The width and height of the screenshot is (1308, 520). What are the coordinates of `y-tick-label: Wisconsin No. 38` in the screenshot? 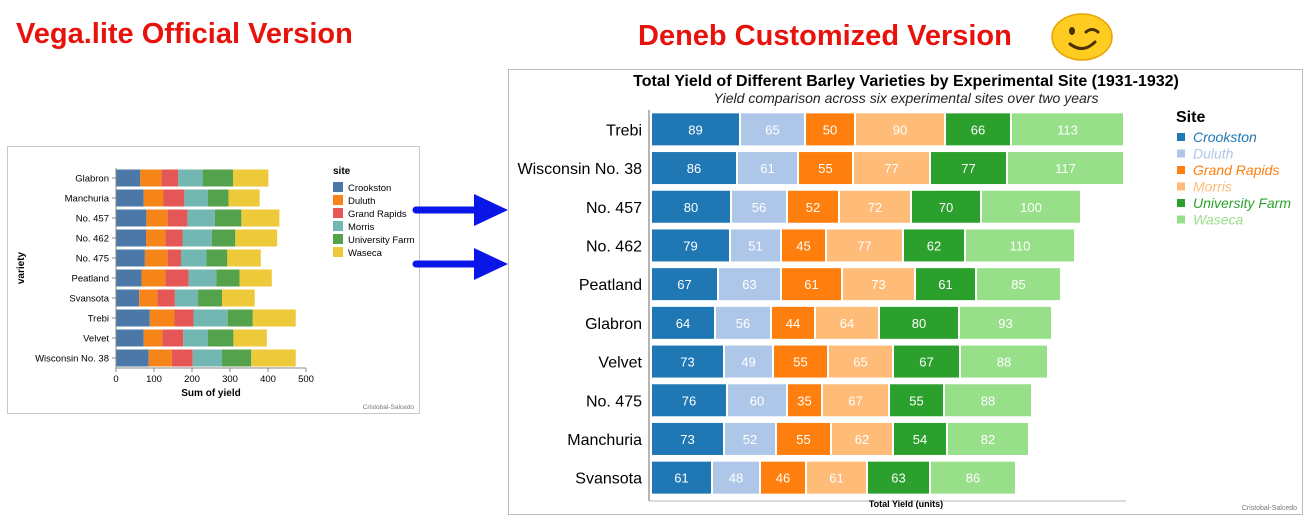 It's located at (580, 169).